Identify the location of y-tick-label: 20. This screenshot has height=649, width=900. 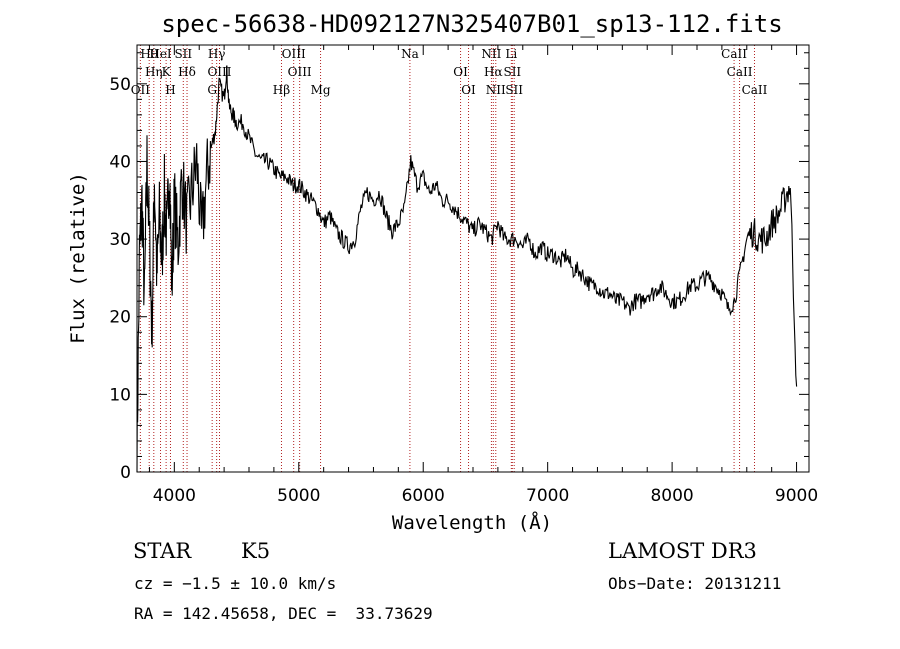
(120, 318).